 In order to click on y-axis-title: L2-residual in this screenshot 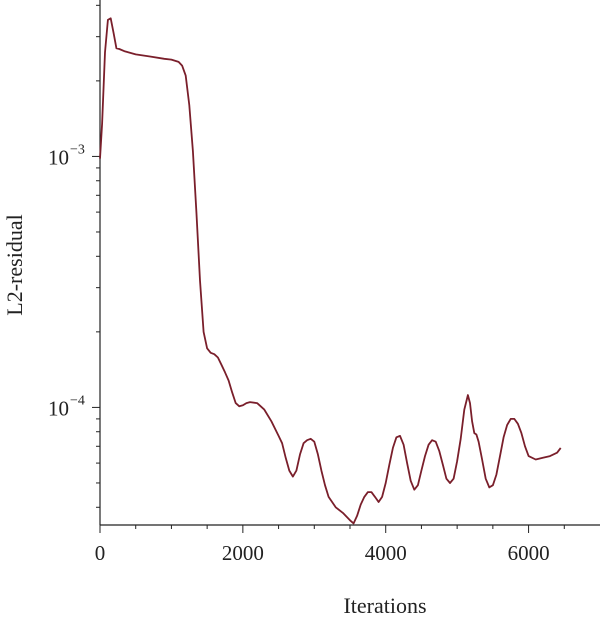, I will do `click(14, 264)`.